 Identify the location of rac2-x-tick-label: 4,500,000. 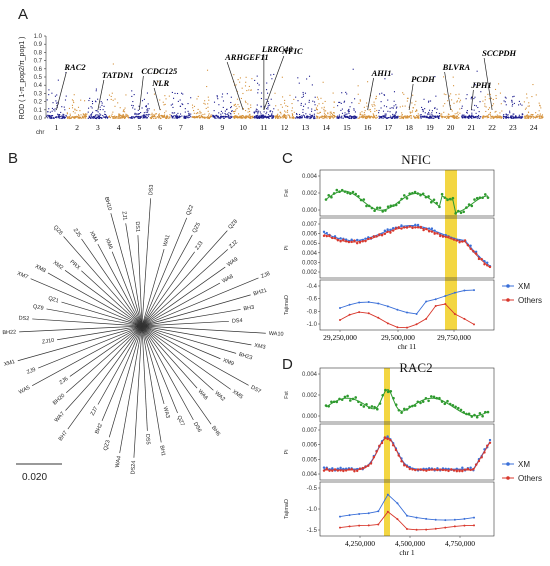
(410, 543).